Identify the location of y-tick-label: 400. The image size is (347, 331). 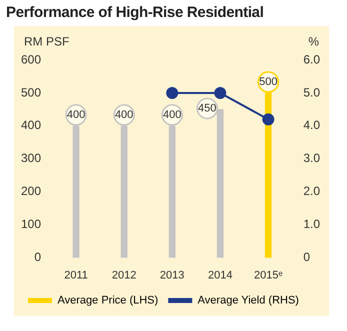
(31, 125).